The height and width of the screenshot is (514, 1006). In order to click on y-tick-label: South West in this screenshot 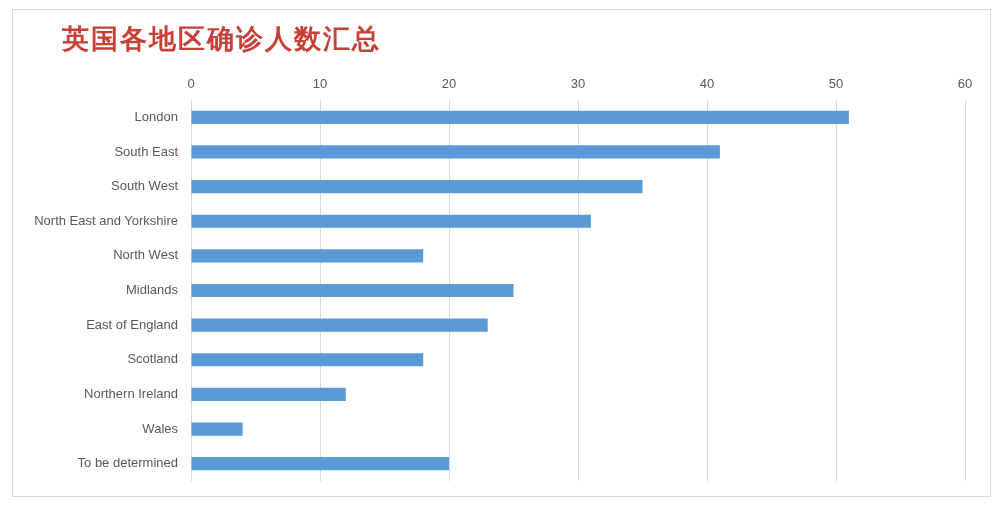, I will do `click(145, 186)`.